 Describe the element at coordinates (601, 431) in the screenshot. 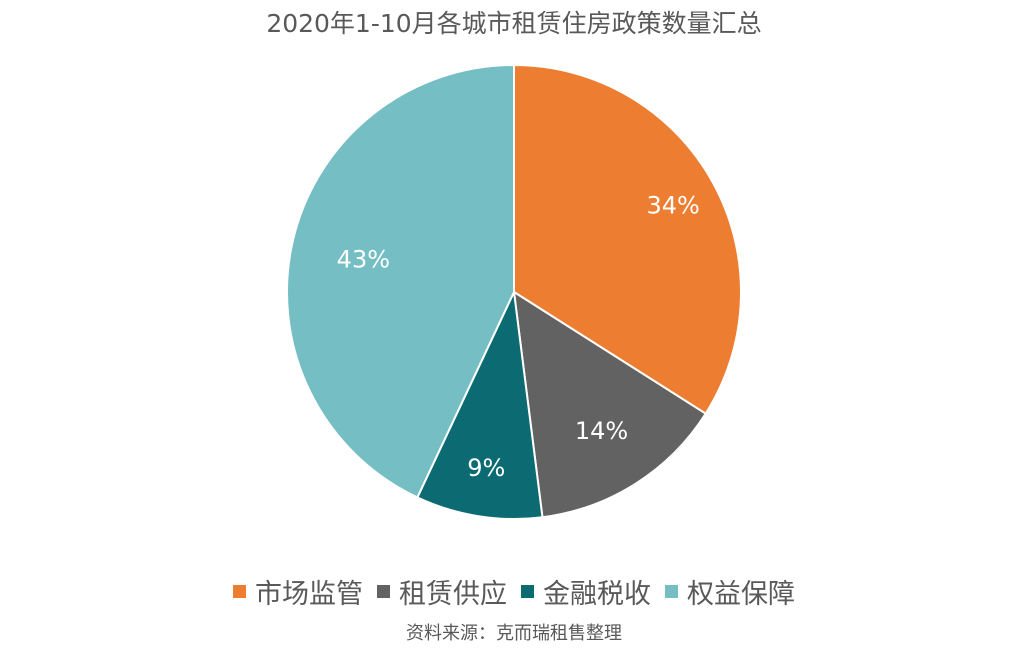

I see `slice-value-label: 14%` at that location.